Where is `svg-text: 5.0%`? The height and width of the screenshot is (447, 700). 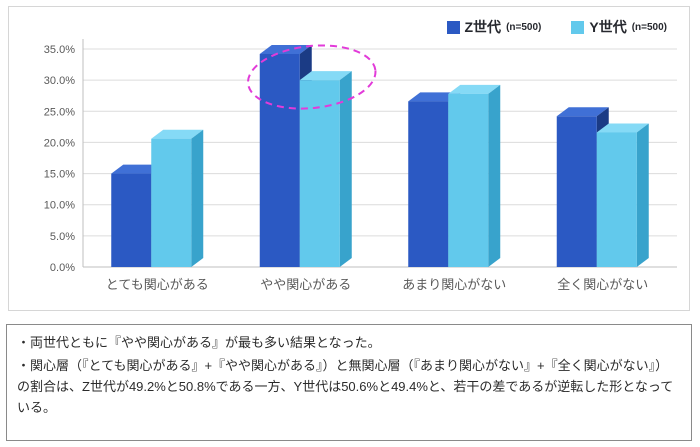 svg-text: 5.0% is located at coordinates (62, 237).